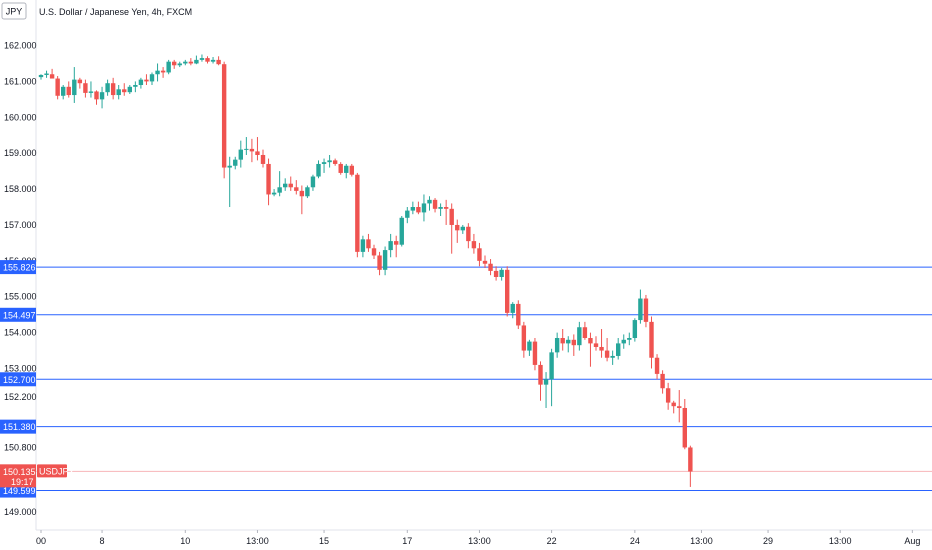 The image size is (932, 550). Describe the element at coordinates (52, 471) in the screenshot. I see `symbol-tag` at that location.